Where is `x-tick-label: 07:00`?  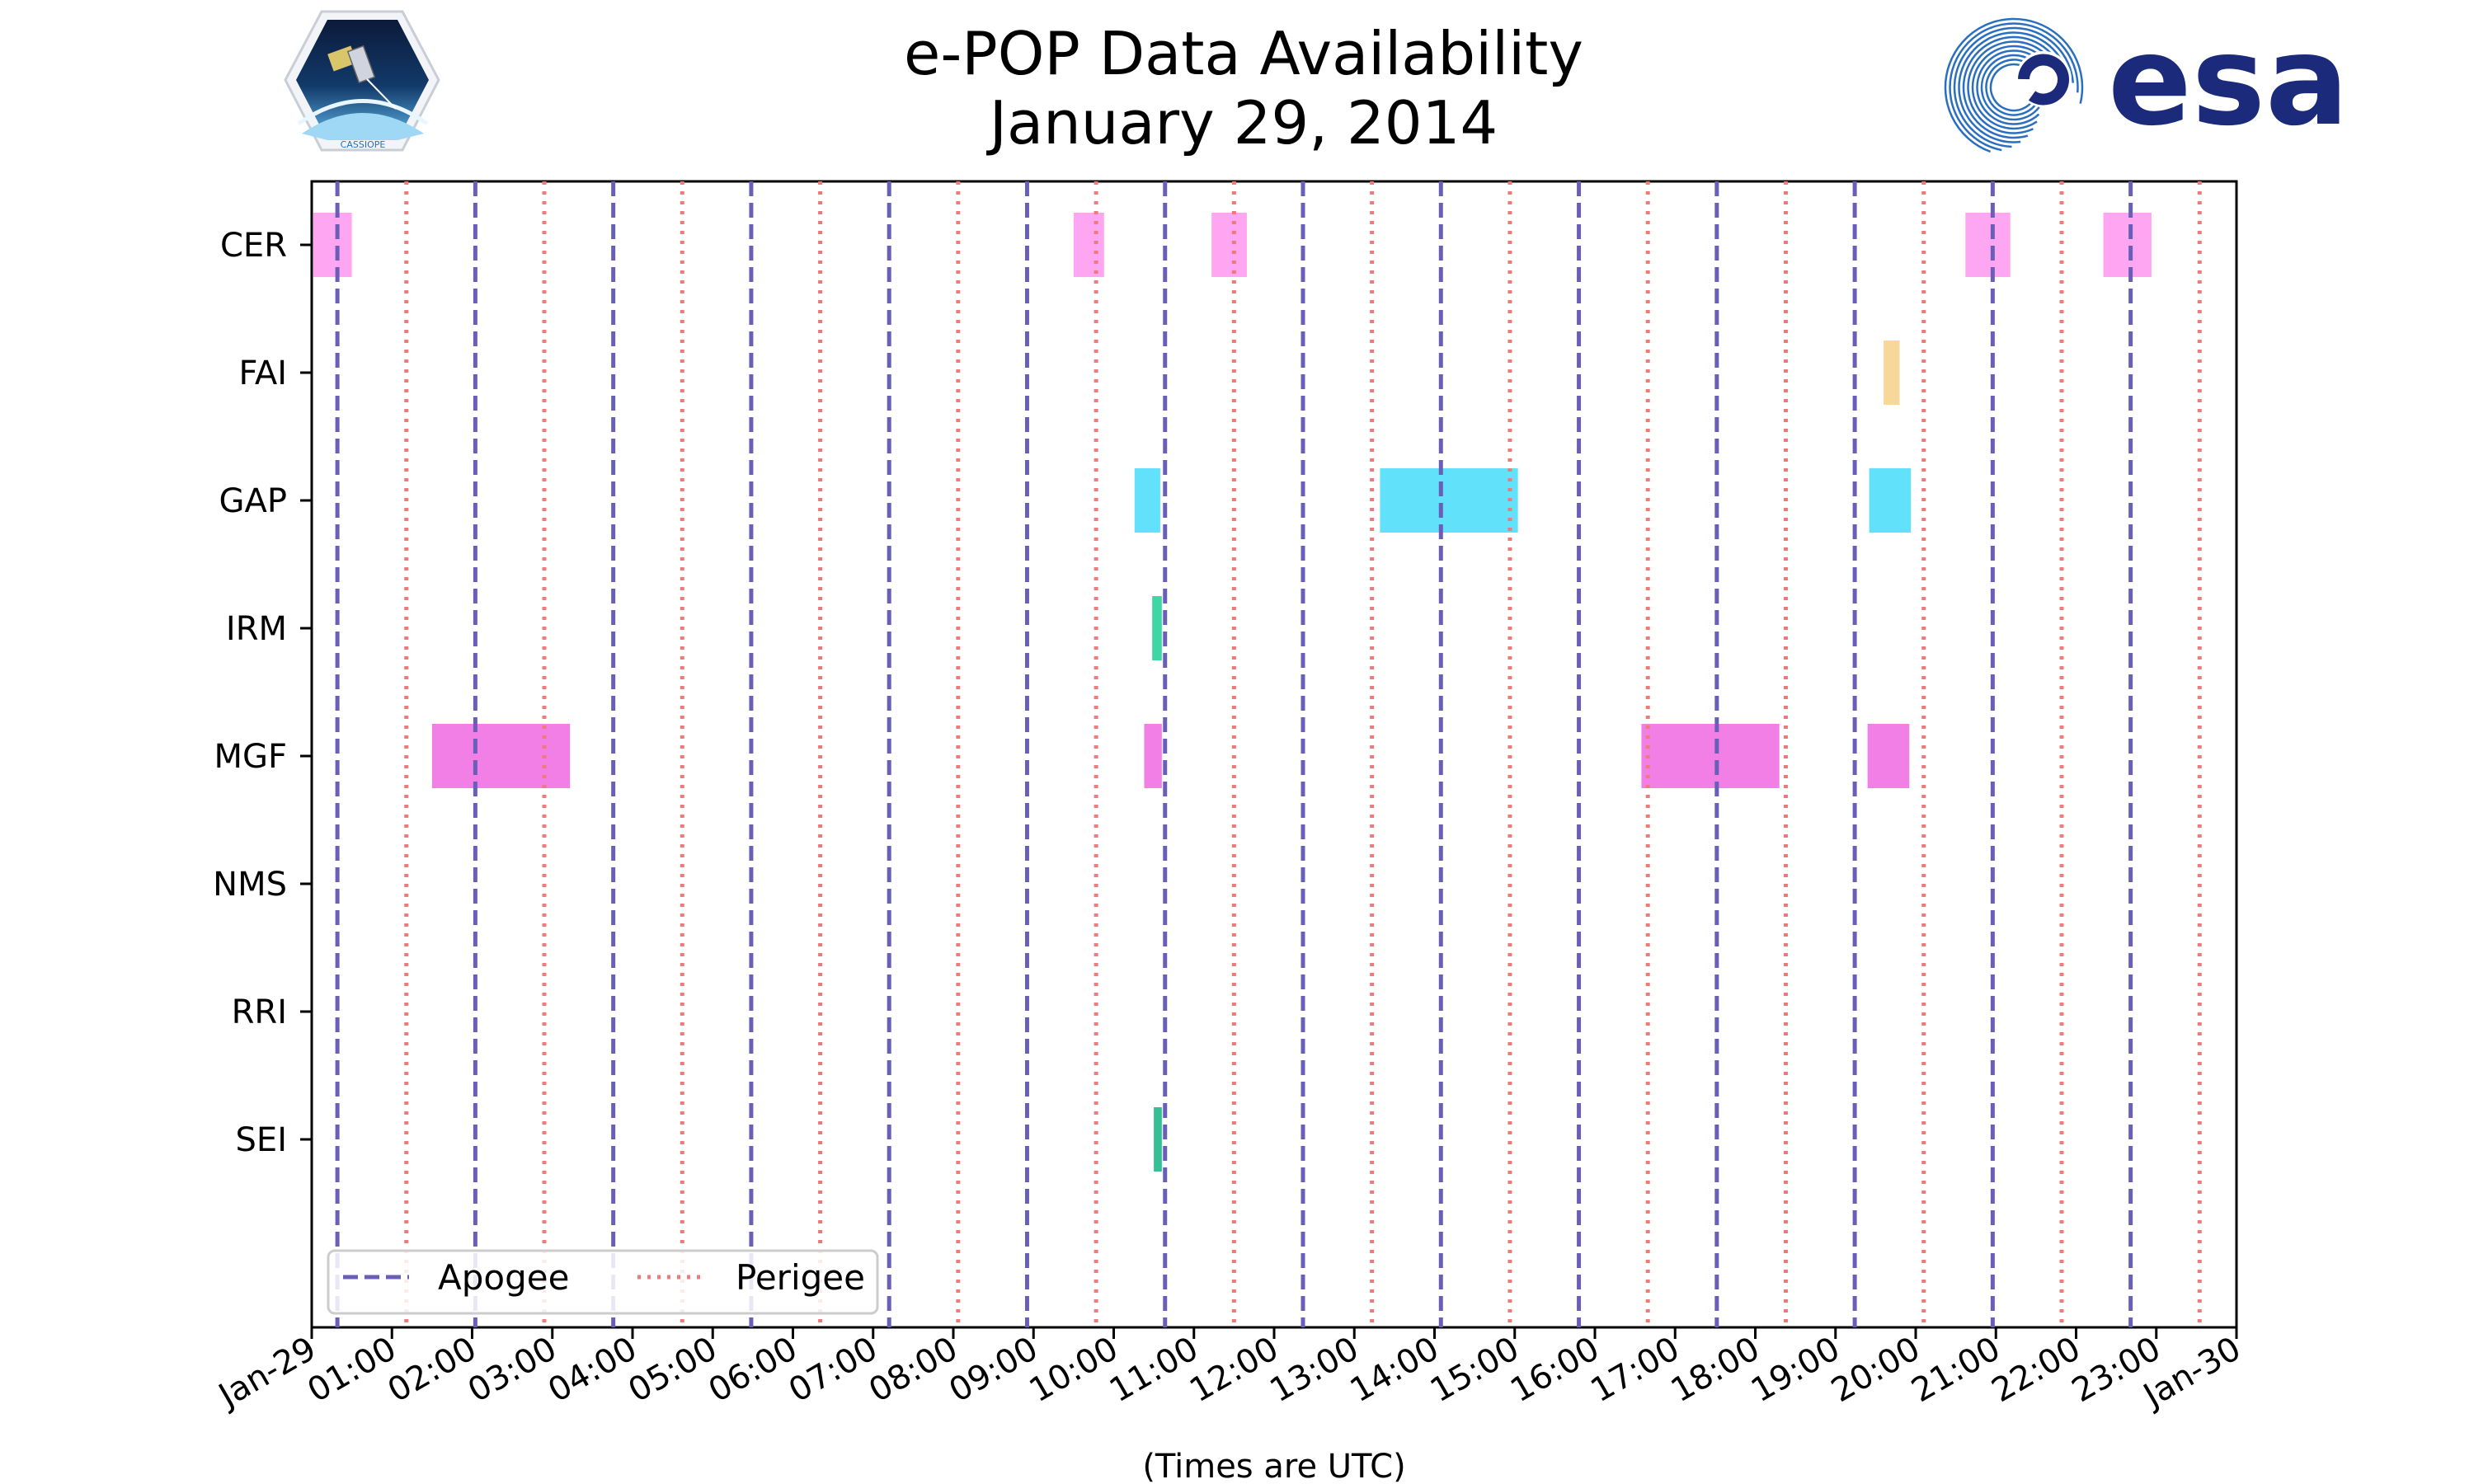 x-tick-label: 07:00 is located at coordinates (833, 1370).